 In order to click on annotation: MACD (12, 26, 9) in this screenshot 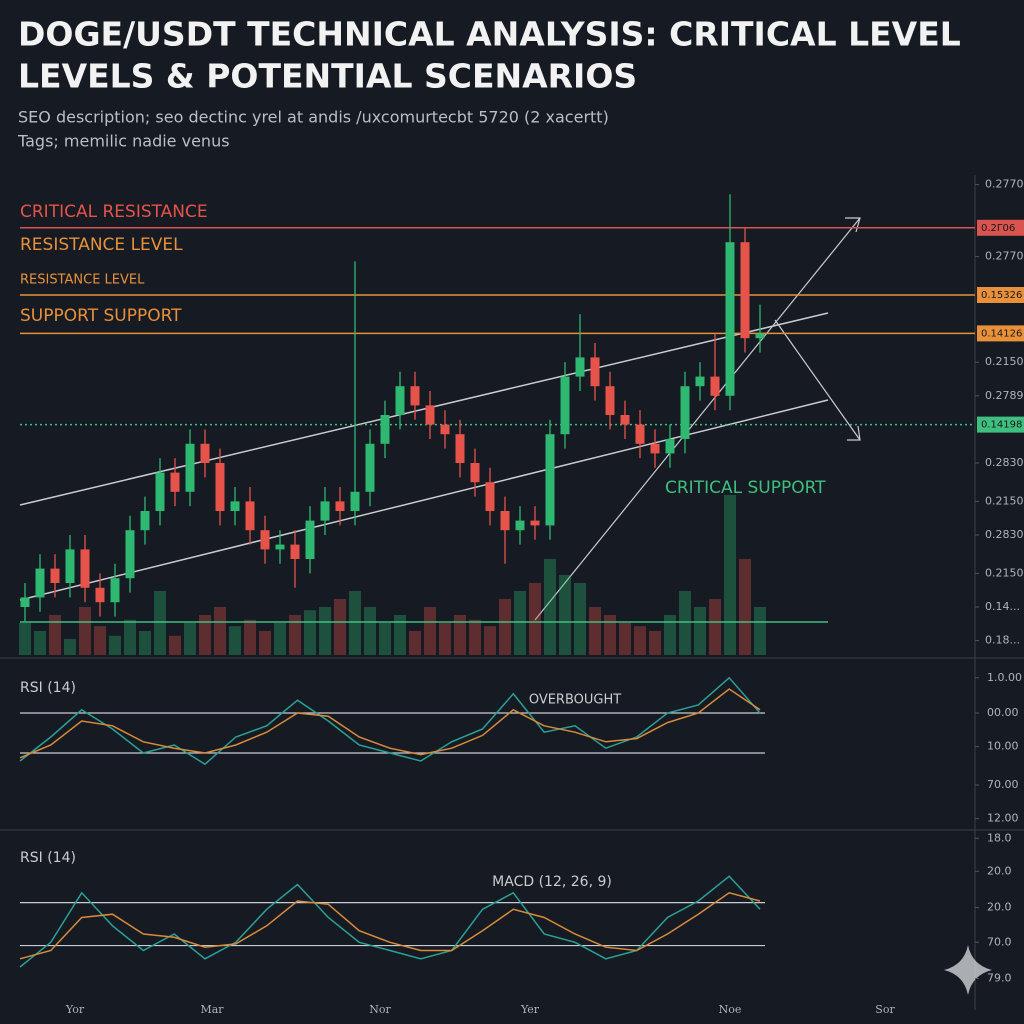, I will do `click(552, 882)`.